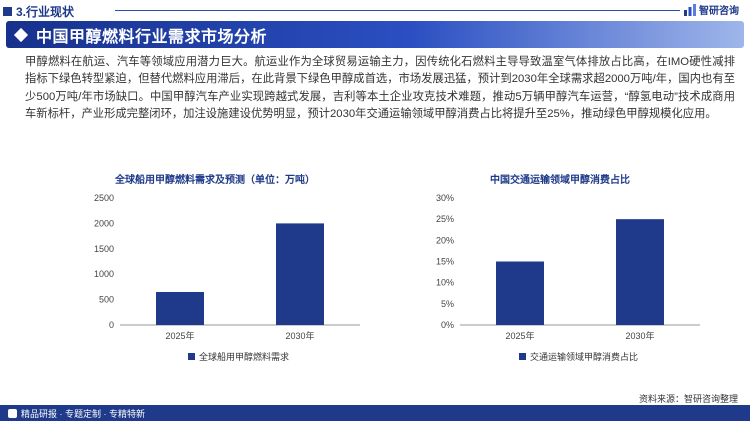 Image resolution: width=750 pixels, height=421 pixels. I want to click on logo: 智研咨询, so click(711, 9).